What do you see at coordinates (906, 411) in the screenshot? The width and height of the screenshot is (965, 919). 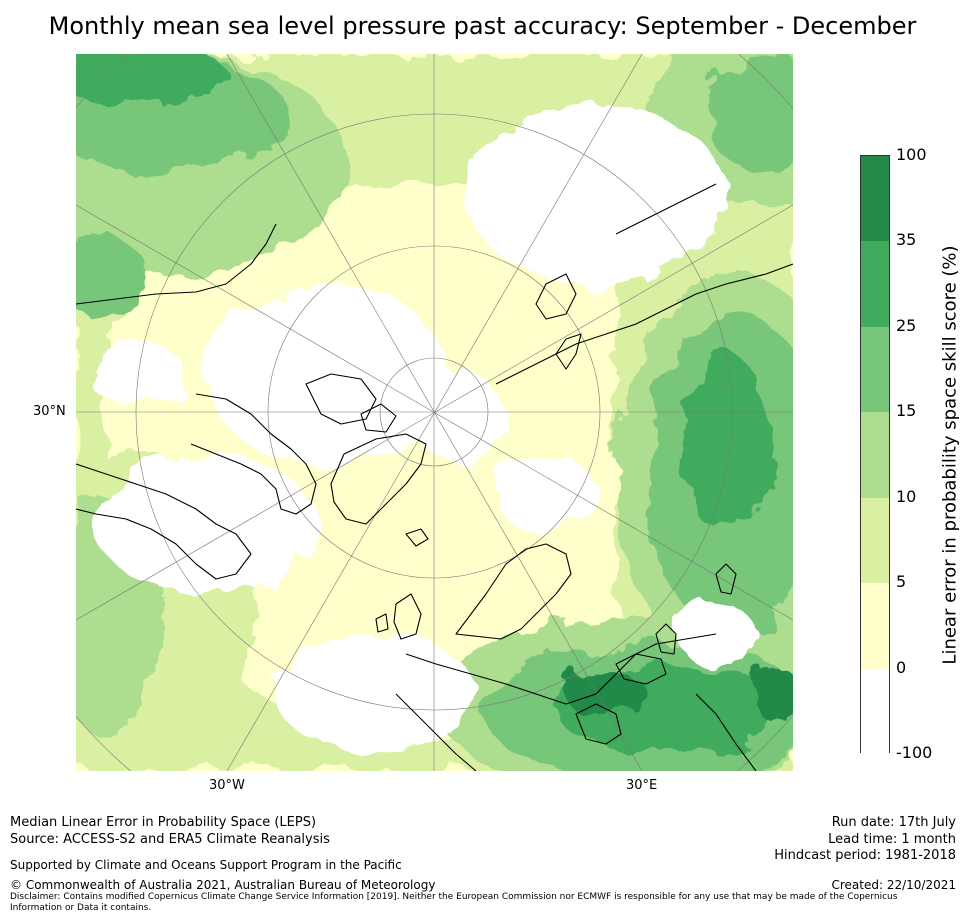 I see `colorbar-tick-label: 15` at bounding box center [906, 411].